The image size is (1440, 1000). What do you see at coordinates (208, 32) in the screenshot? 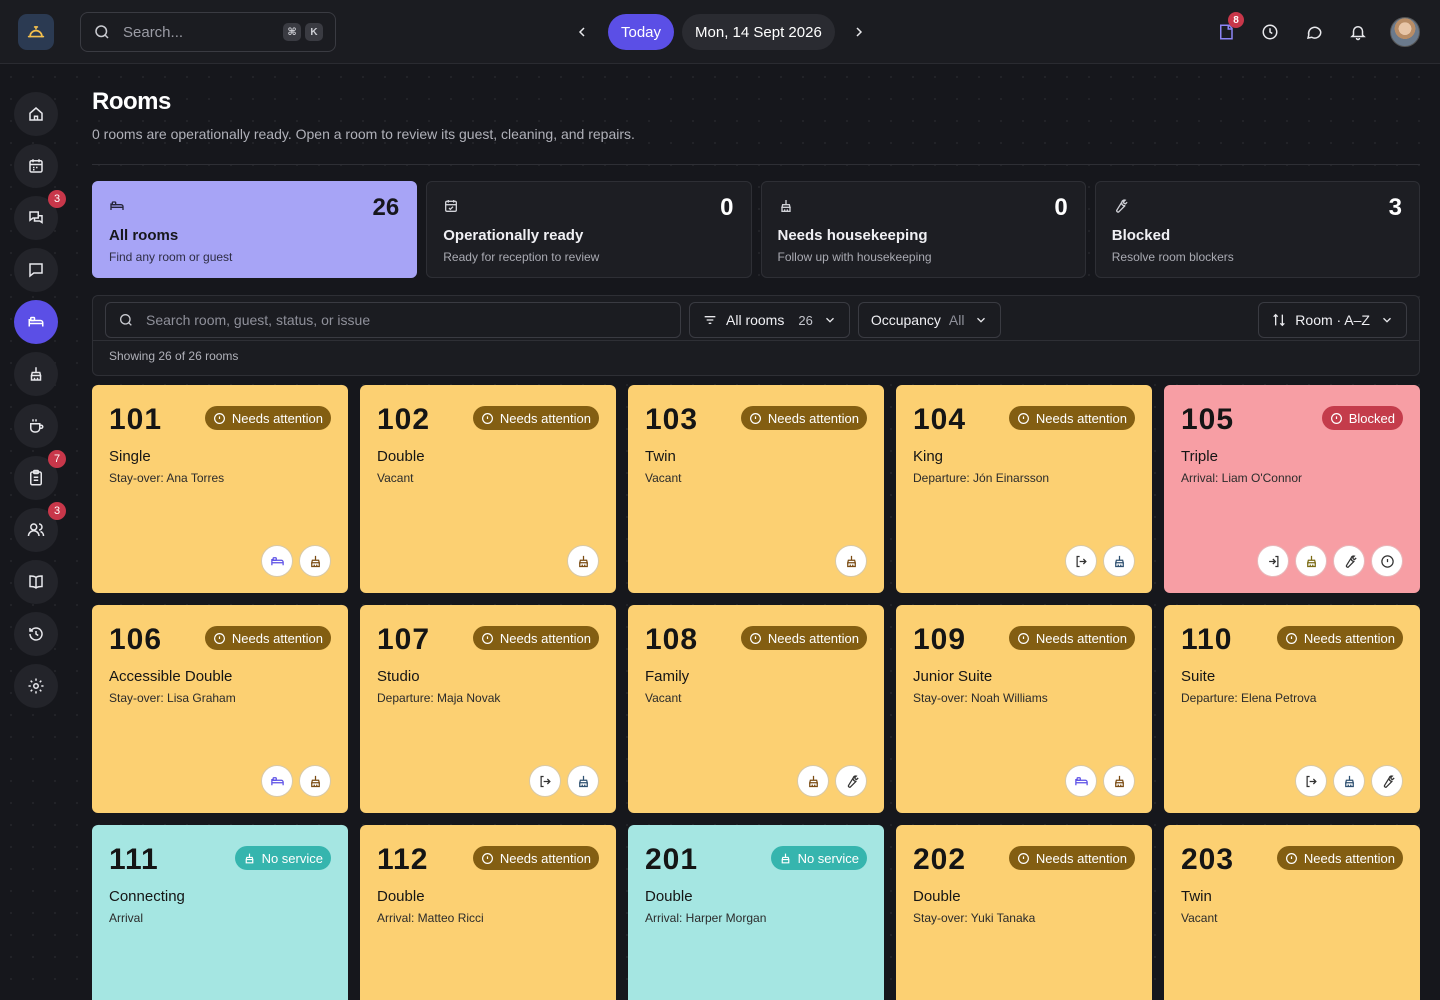
I see `global-search: Search... ⌘ K` at bounding box center [208, 32].